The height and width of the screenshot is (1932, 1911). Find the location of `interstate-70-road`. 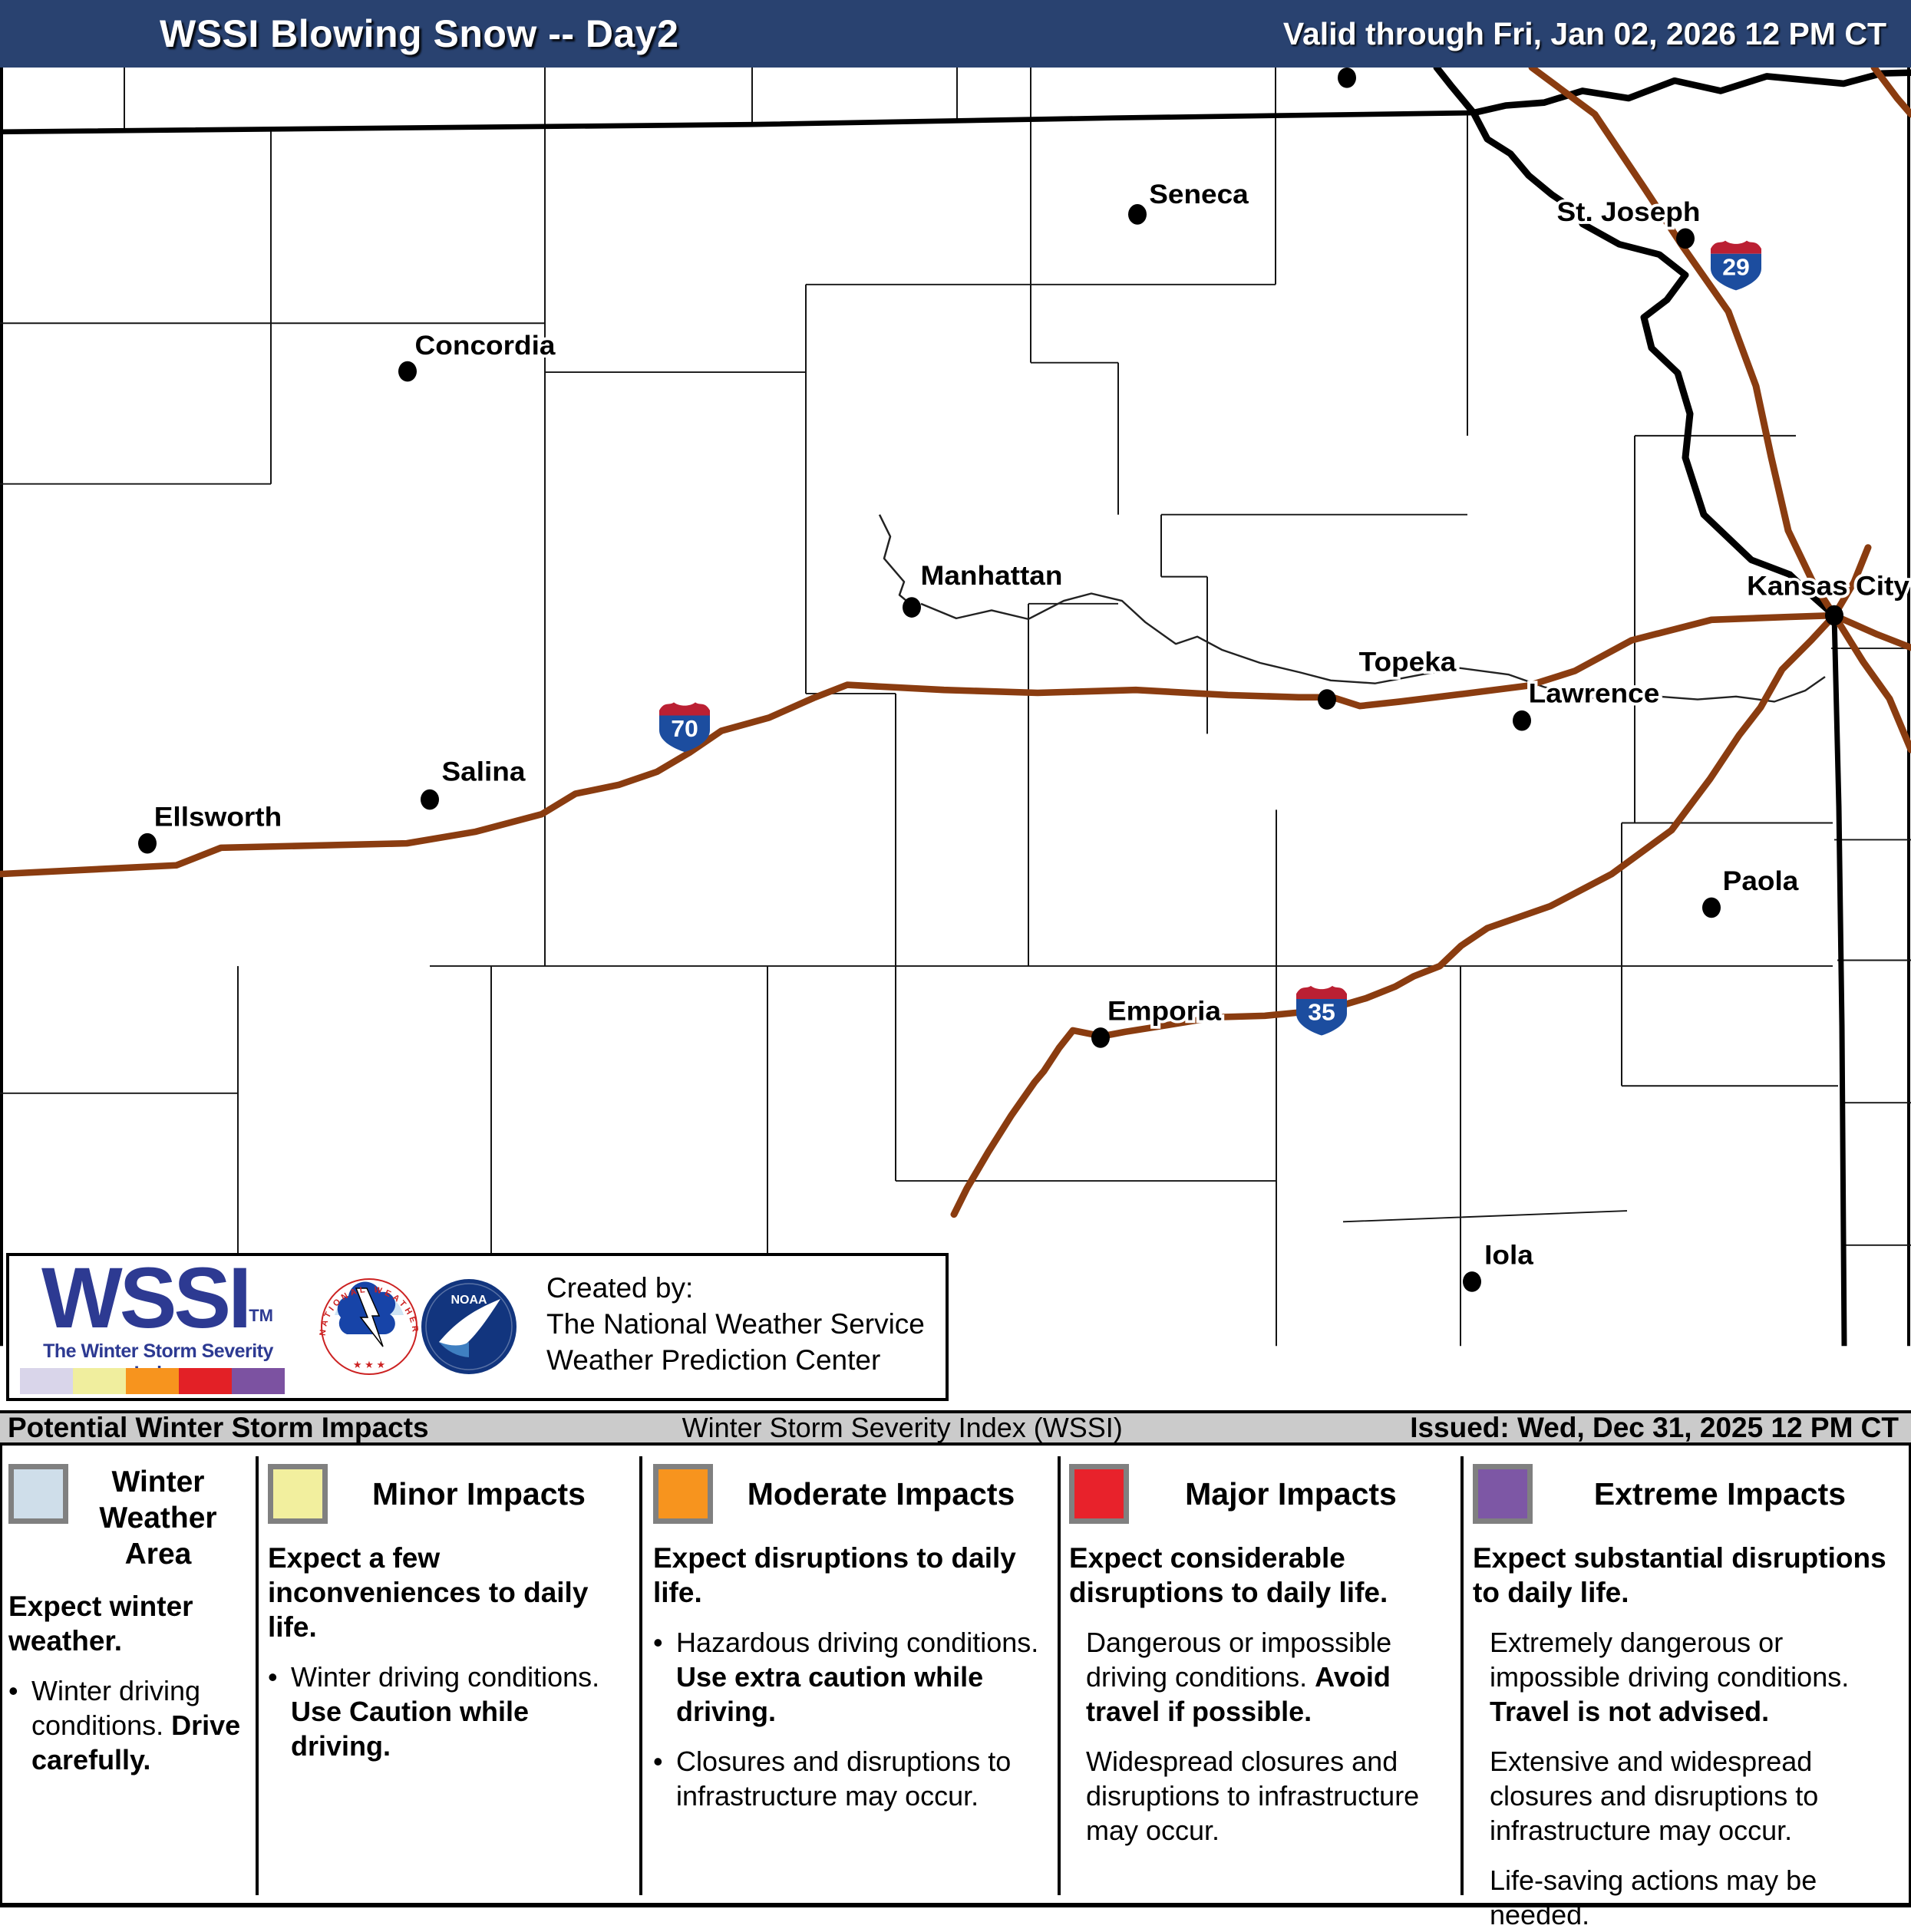

interstate-70-road is located at coordinates (919, 745).